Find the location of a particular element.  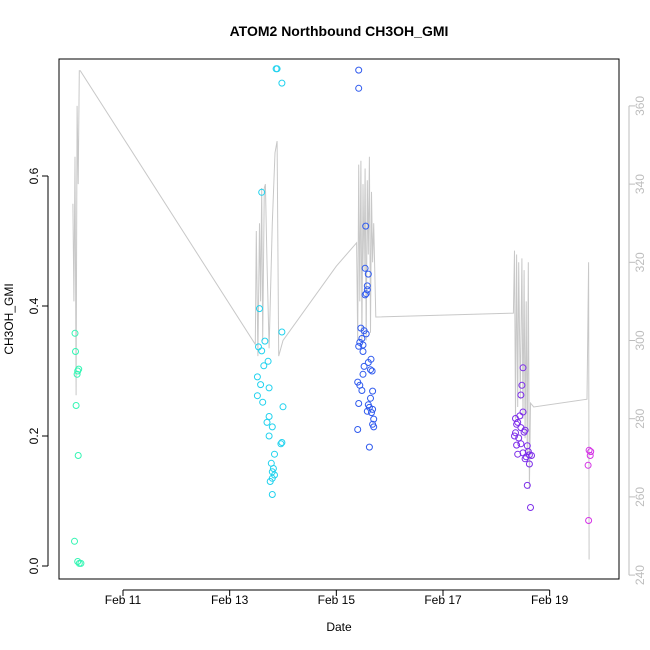

y2-tick-label: 300 is located at coordinates (640, 340).